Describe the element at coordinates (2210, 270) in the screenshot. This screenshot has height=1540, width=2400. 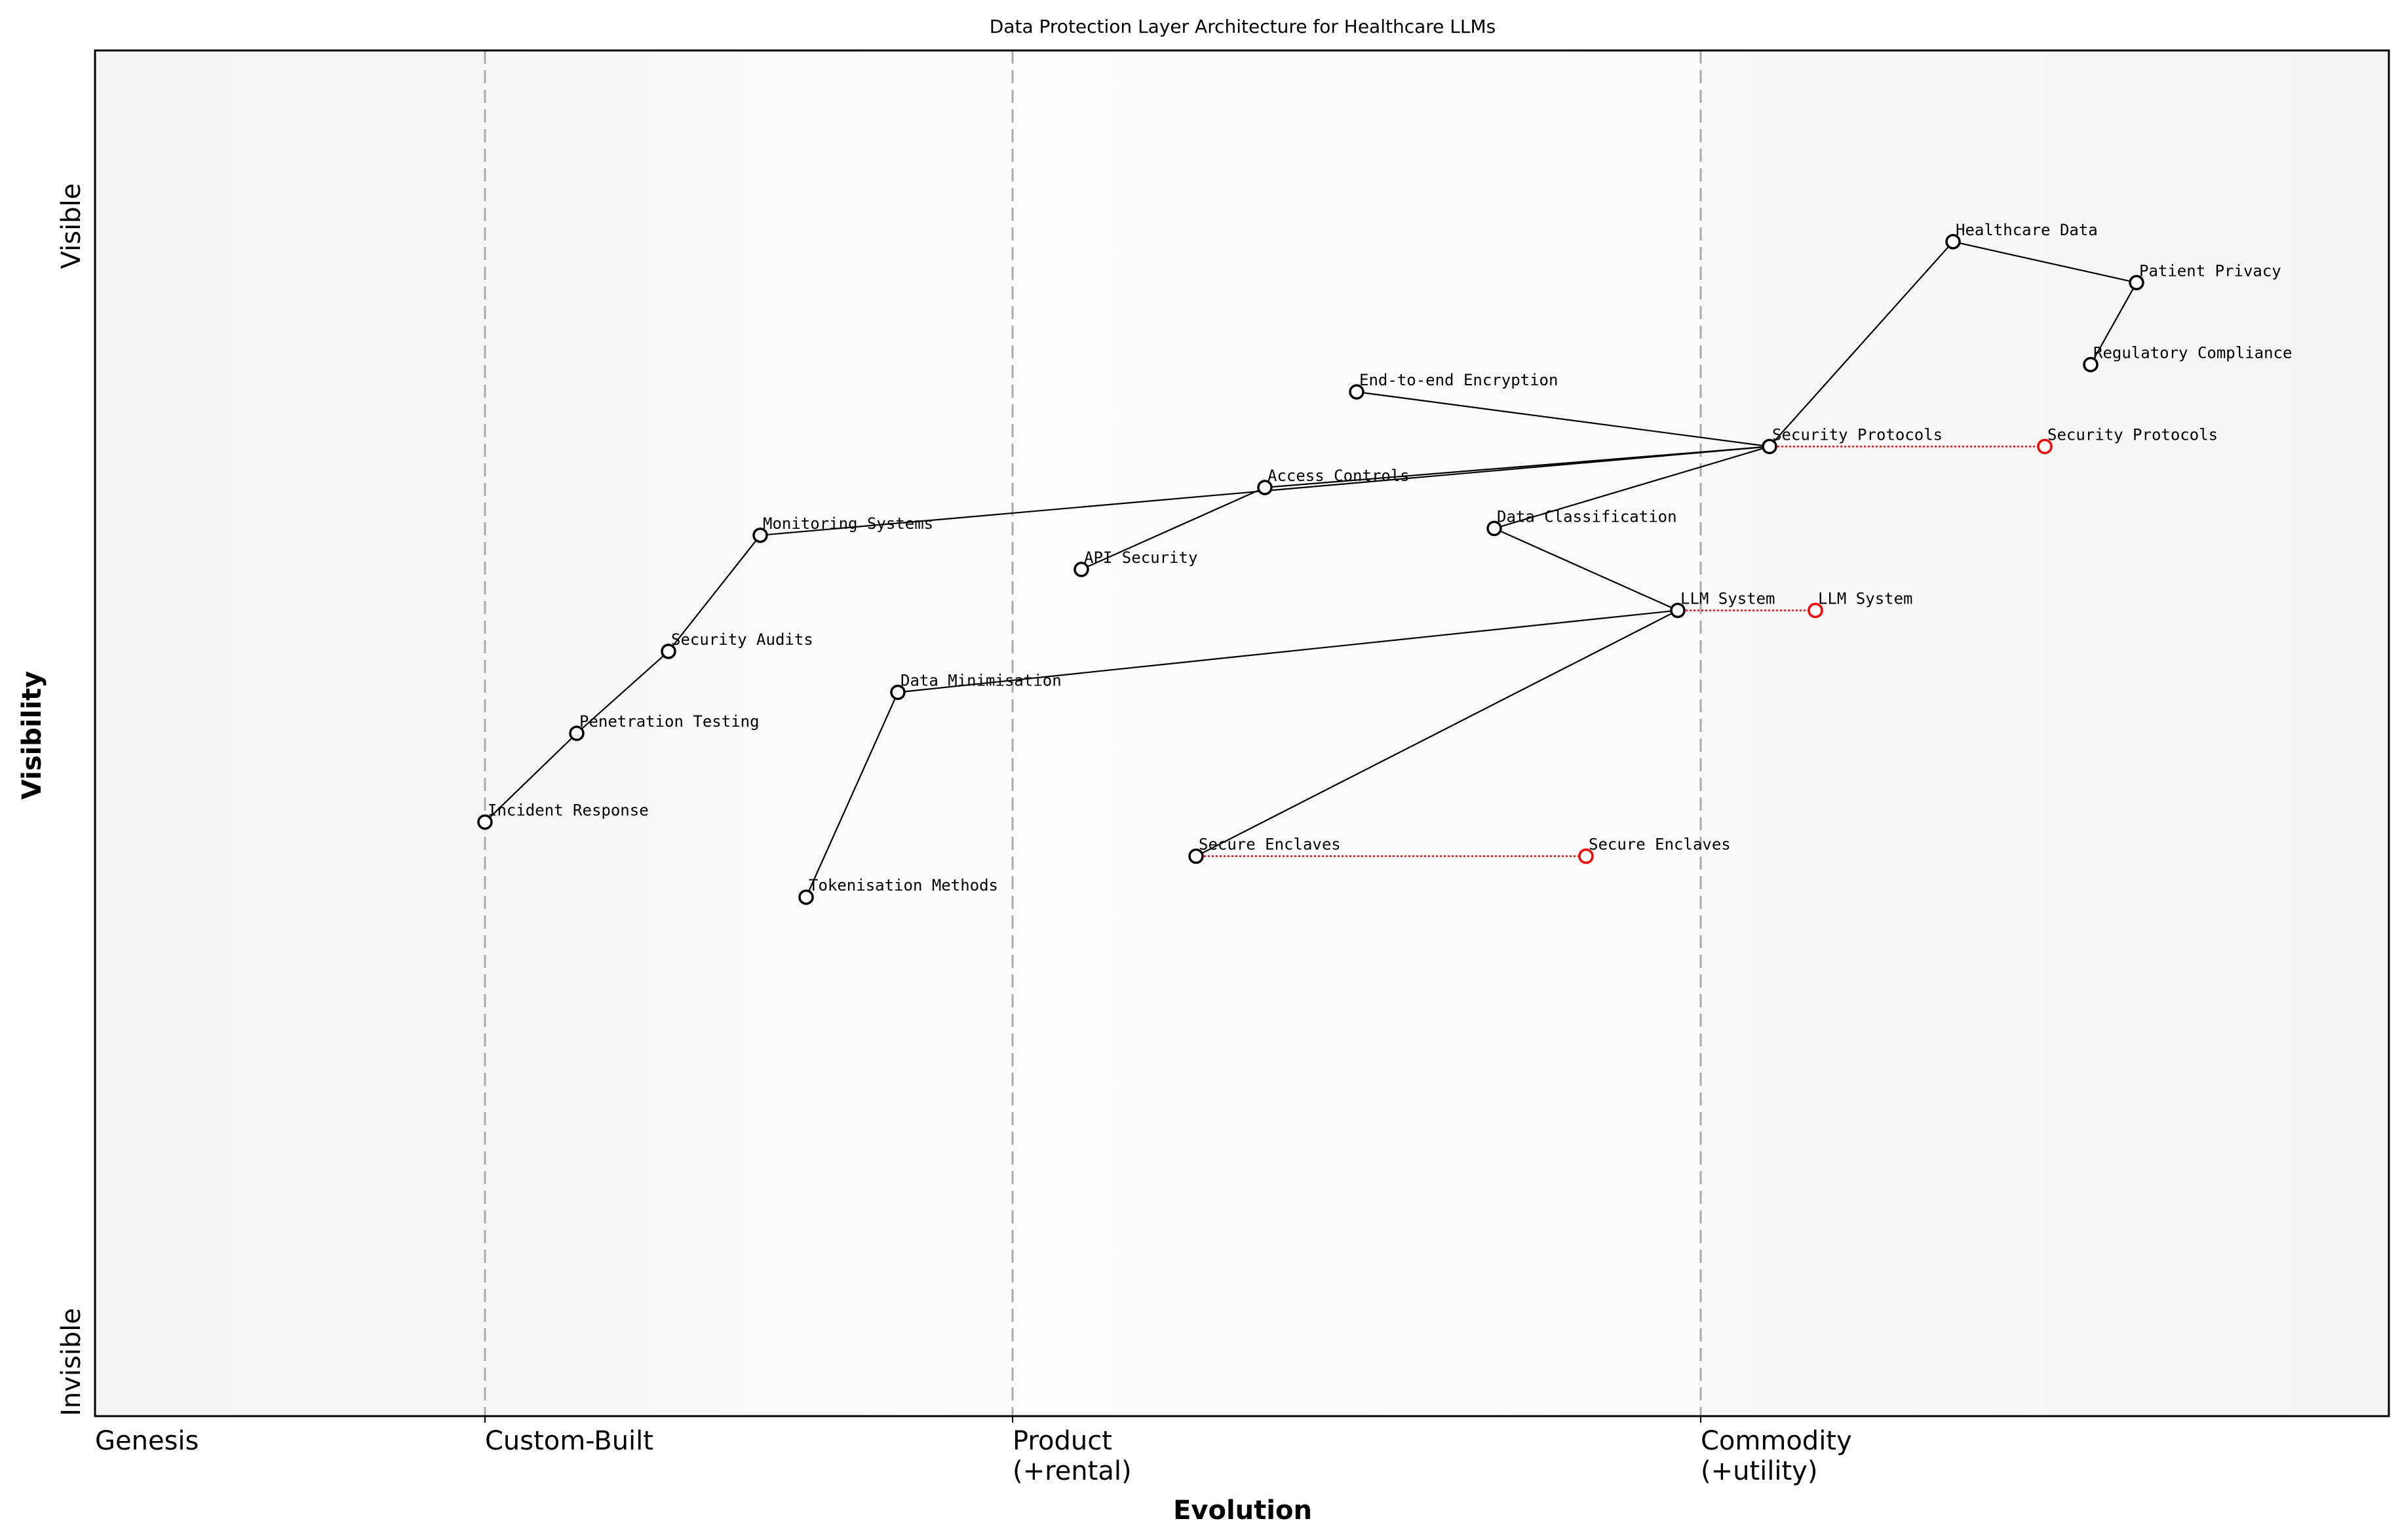
I see `component-label: Patient Privacy` at that location.